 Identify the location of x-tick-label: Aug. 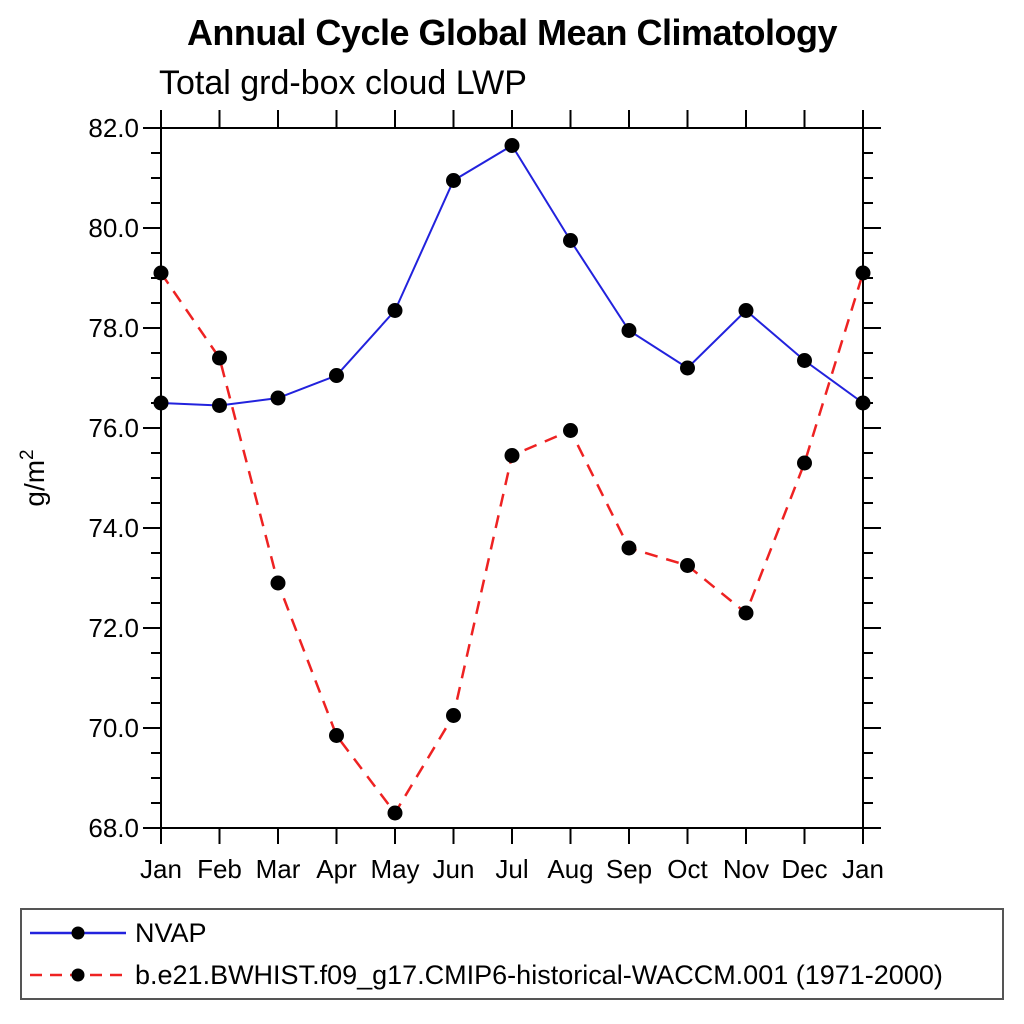
(570, 869).